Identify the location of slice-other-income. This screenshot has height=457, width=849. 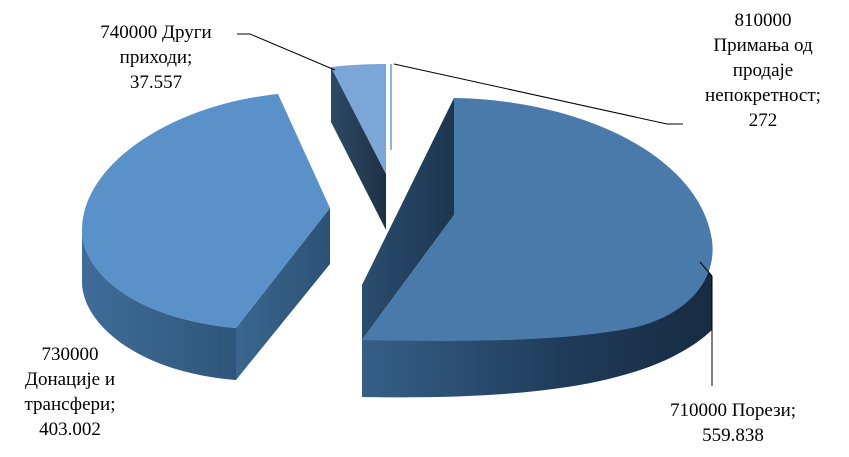
(358, 147).